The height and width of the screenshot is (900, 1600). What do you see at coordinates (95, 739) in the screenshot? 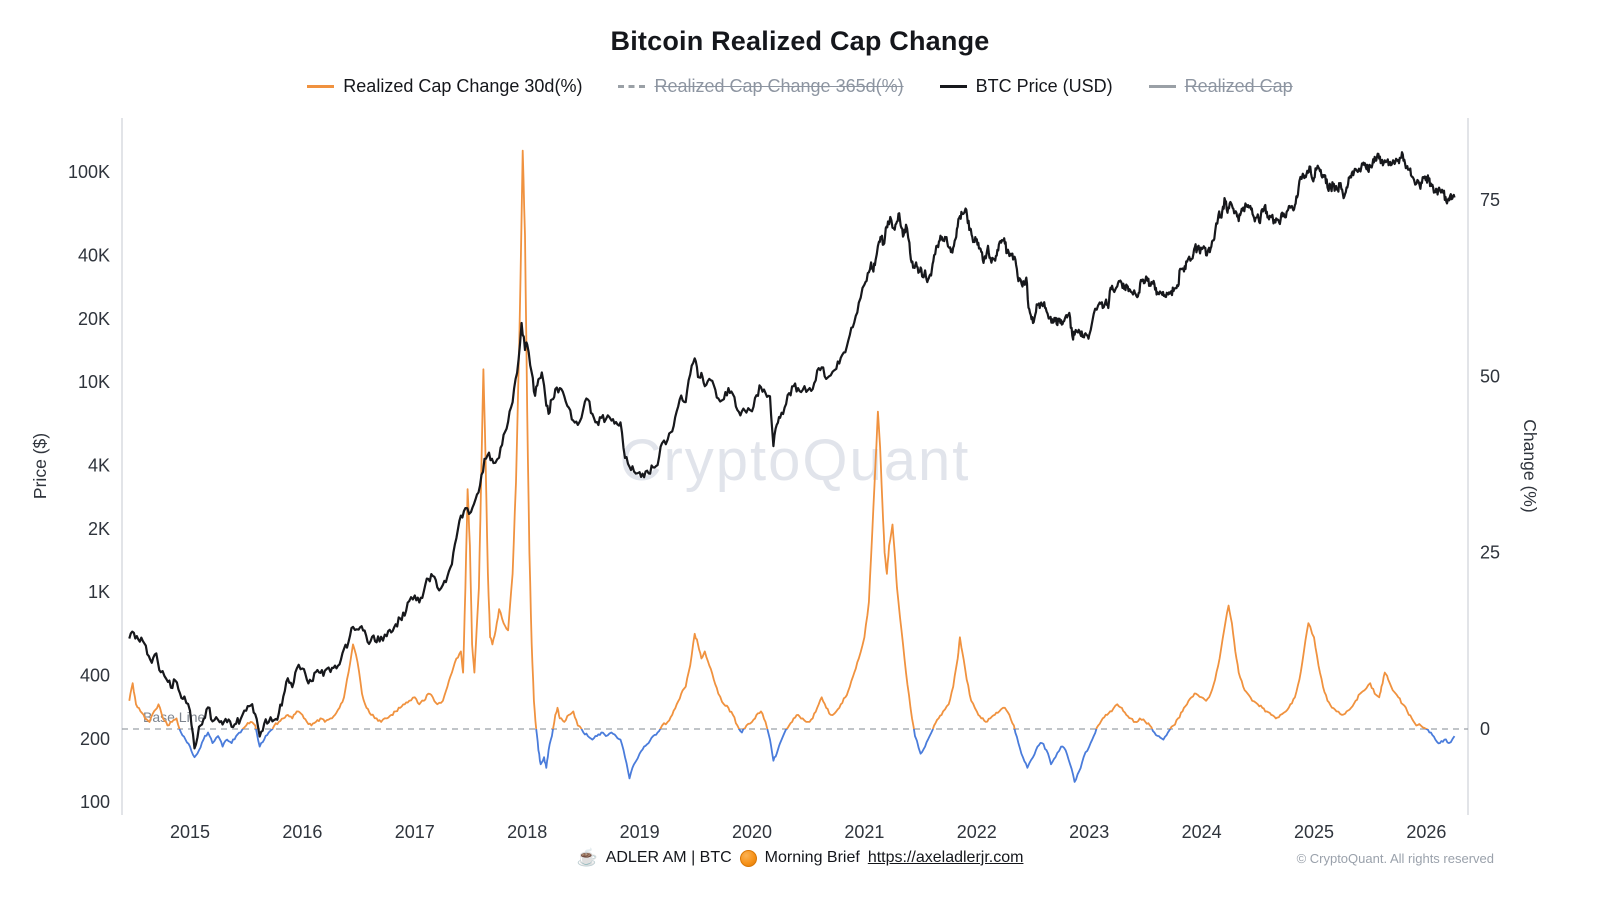
I see `price-tick-label: 200` at bounding box center [95, 739].